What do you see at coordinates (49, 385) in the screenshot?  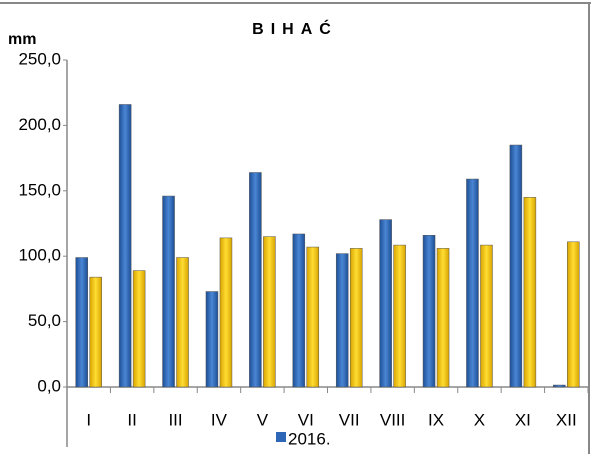 I see `y-tick-label: 0,0` at bounding box center [49, 385].